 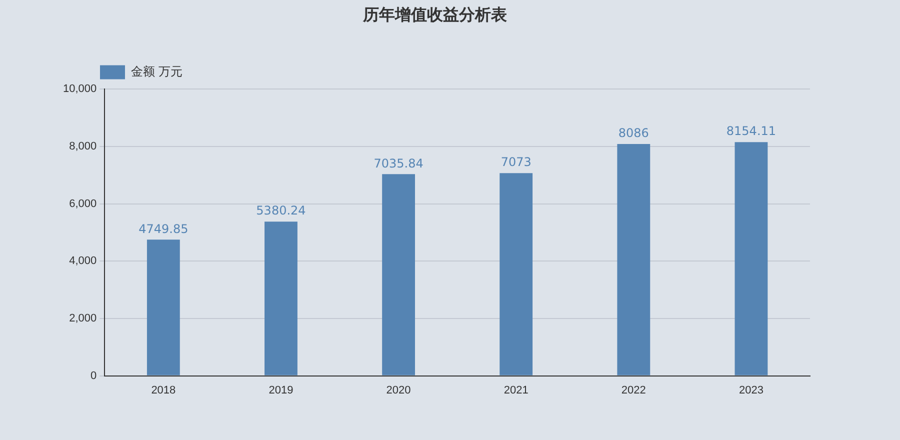 What do you see at coordinates (633, 390) in the screenshot?
I see `x-tick-label: 2022` at bounding box center [633, 390].